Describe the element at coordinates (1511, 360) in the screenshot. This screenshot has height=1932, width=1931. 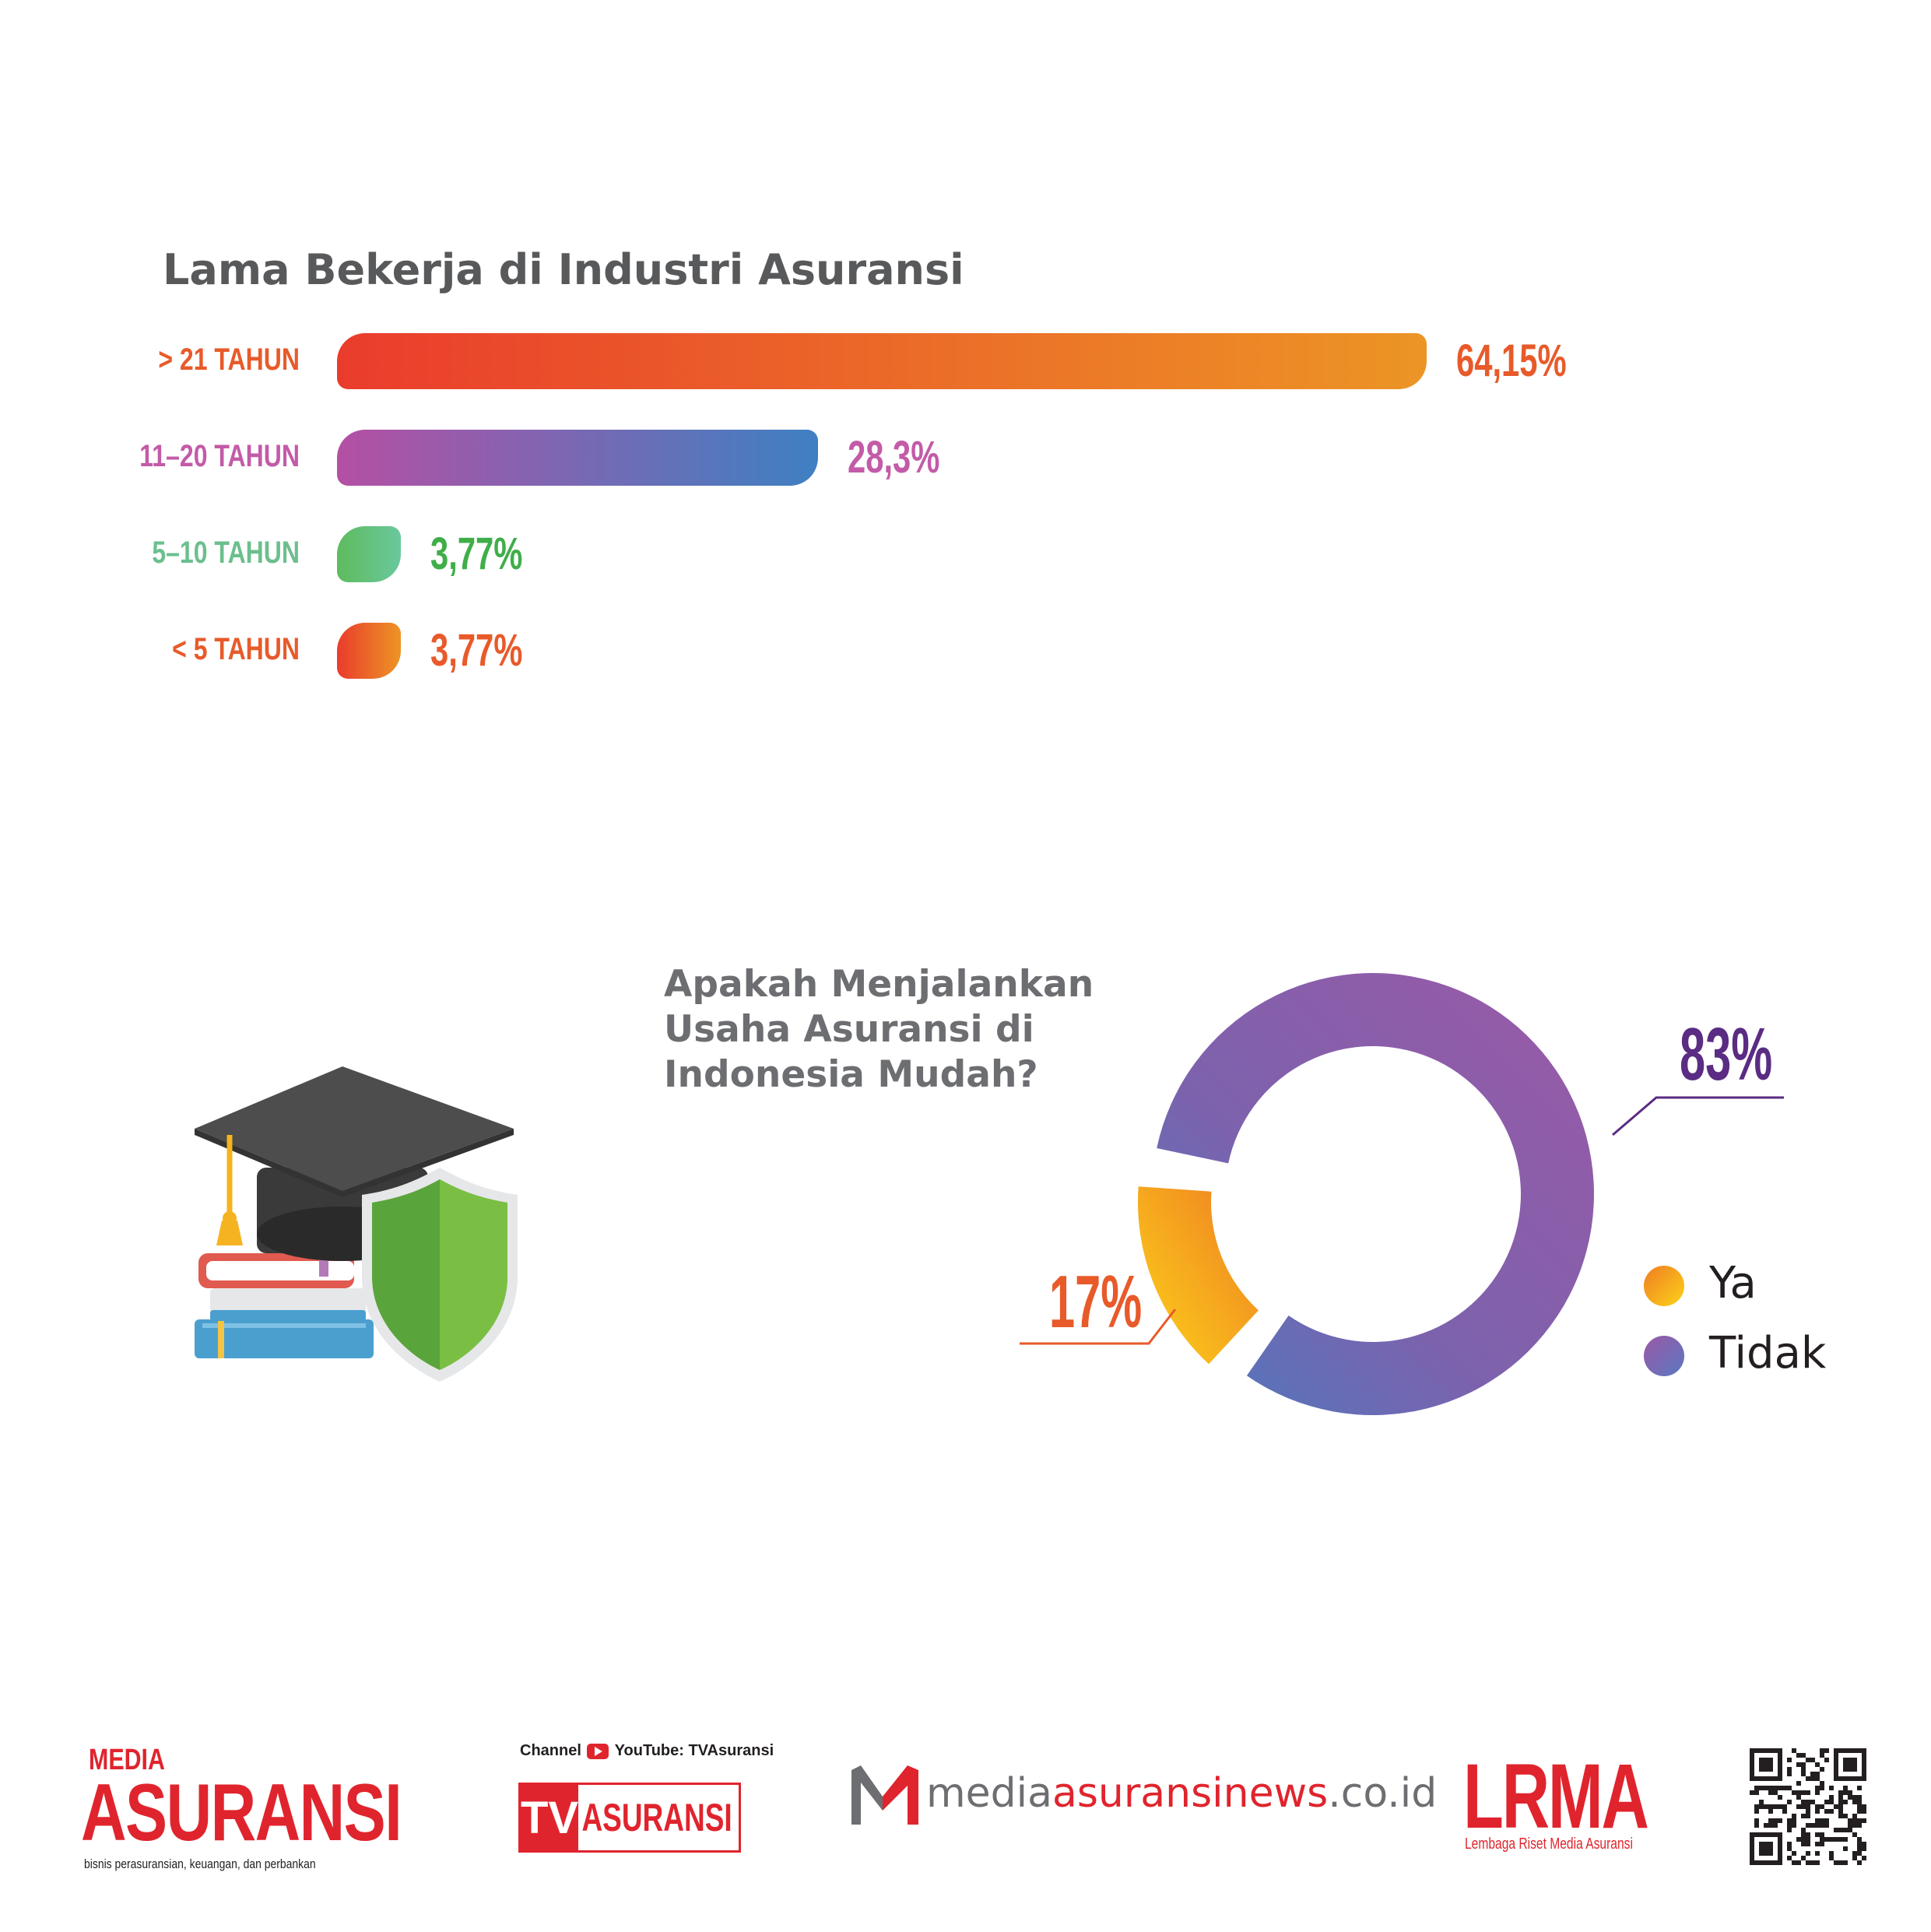
I see `bar-value-label: 64,15%` at that location.